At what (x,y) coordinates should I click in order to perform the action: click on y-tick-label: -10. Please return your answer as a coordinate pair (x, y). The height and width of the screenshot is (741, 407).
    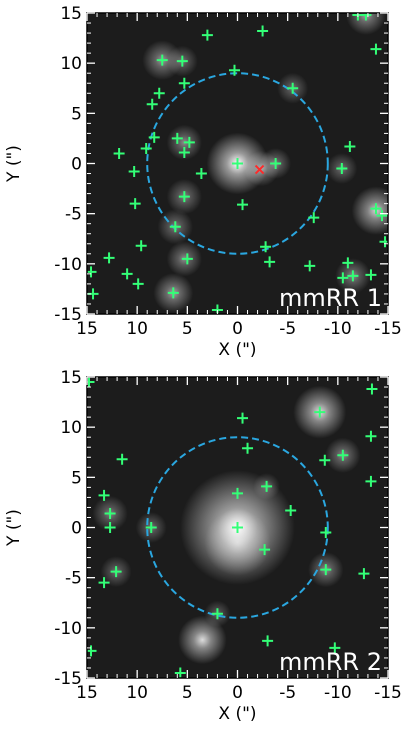
    Looking at the image, I should click on (68, 629).